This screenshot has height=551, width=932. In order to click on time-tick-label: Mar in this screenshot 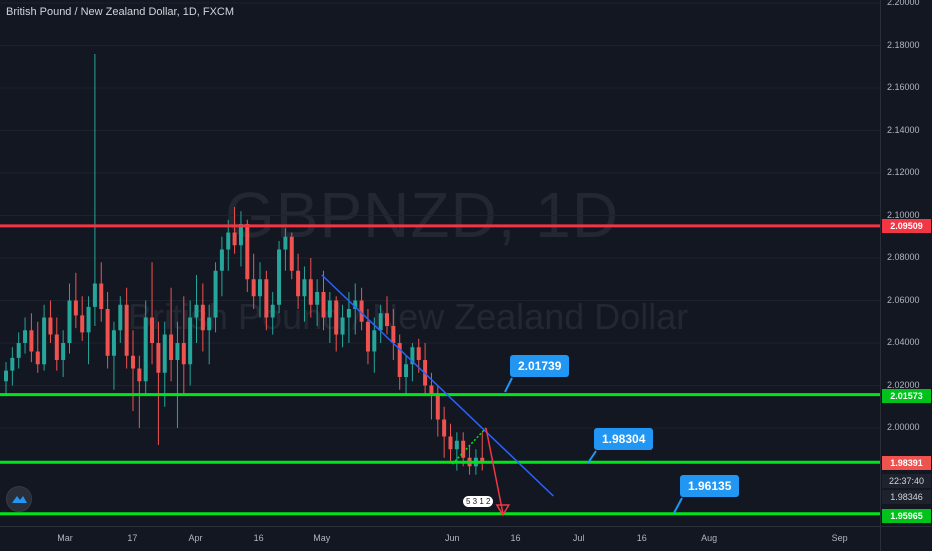, I will do `click(65, 538)`.